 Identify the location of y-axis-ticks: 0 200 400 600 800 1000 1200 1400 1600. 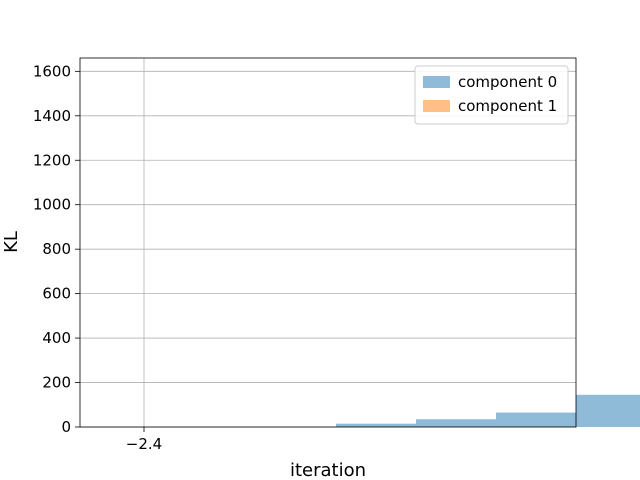
(56, 249).